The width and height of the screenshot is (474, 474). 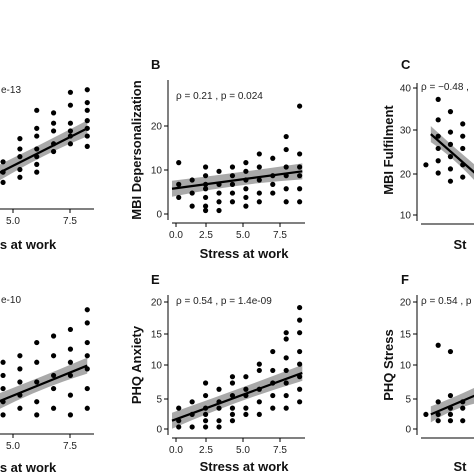 What do you see at coordinates (405, 279) in the screenshot?
I see `panel-label: F` at bounding box center [405, 279].